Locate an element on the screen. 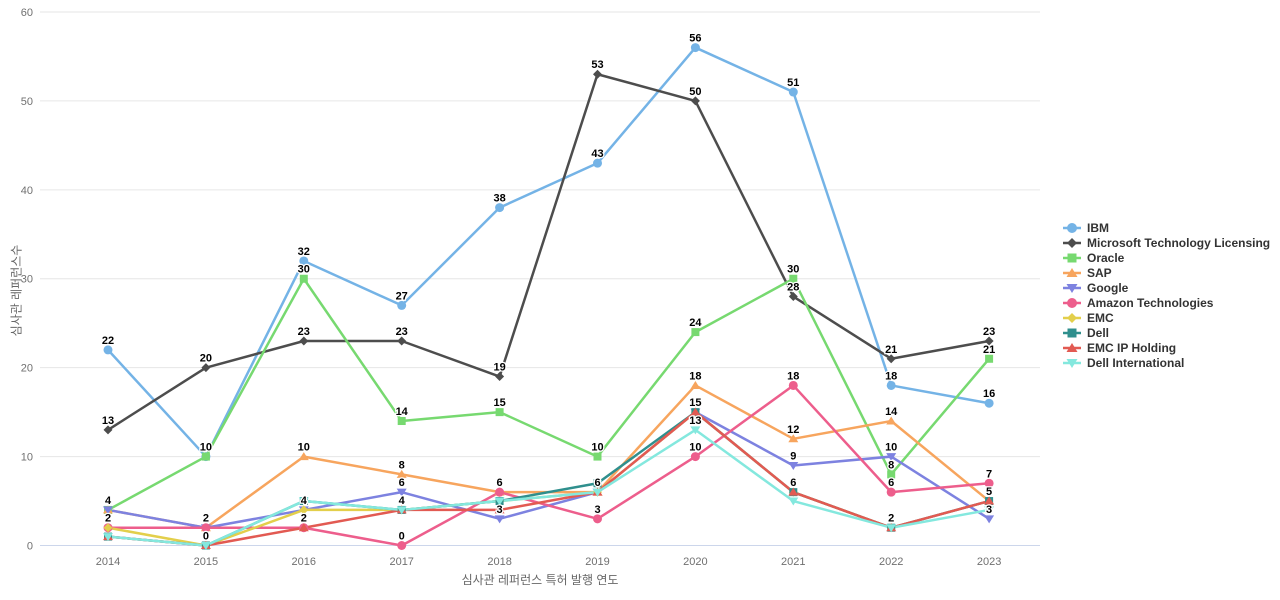 Image resolution: width=1280 pixels, height=600 pixels. data-label-google-2021: 9 is located at coordinates (793, 456).